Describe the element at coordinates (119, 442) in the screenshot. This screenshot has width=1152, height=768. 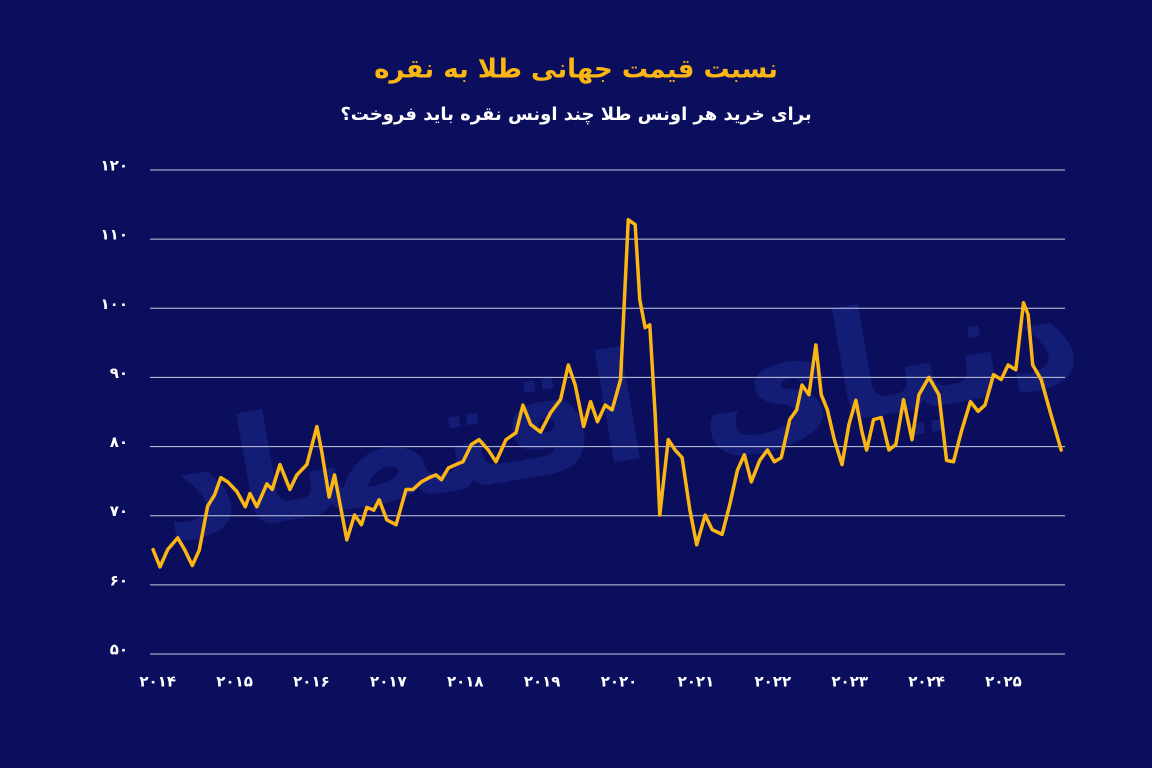
I see `y-tick-label: ۸۰` at that location.